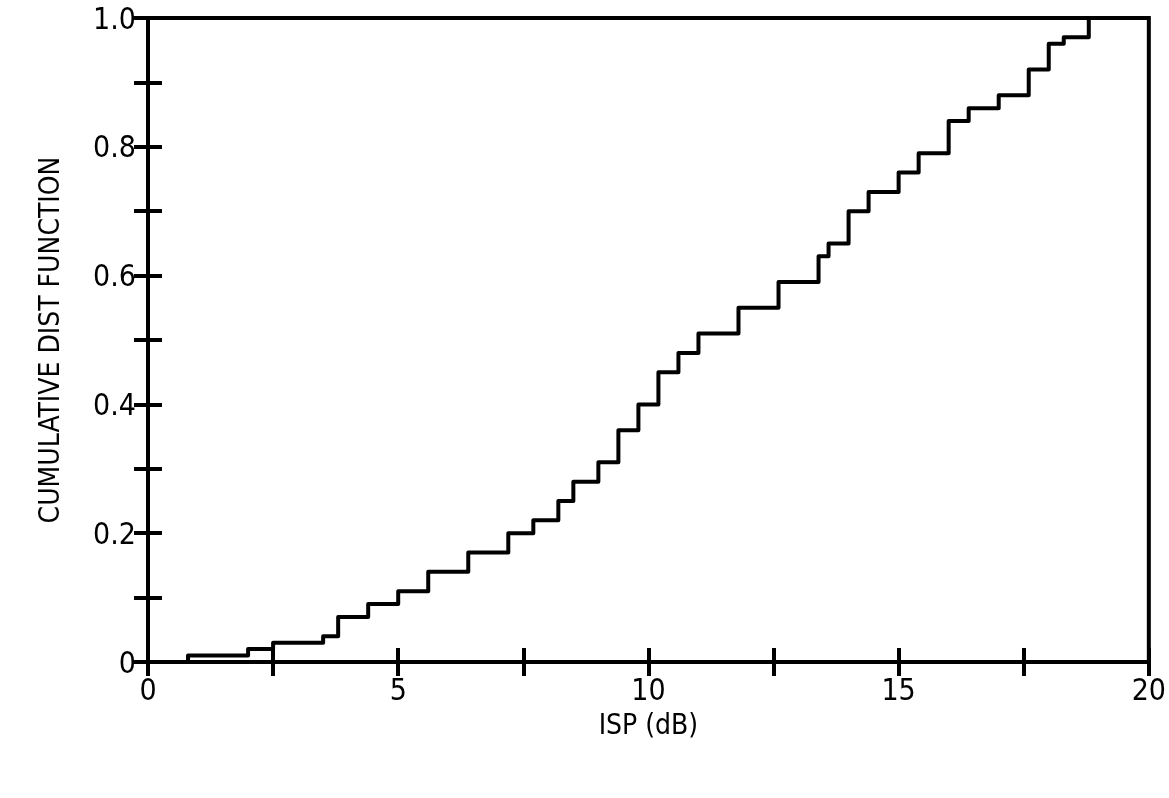  I want to click on y-tick-label: 0, so click(127, 662).